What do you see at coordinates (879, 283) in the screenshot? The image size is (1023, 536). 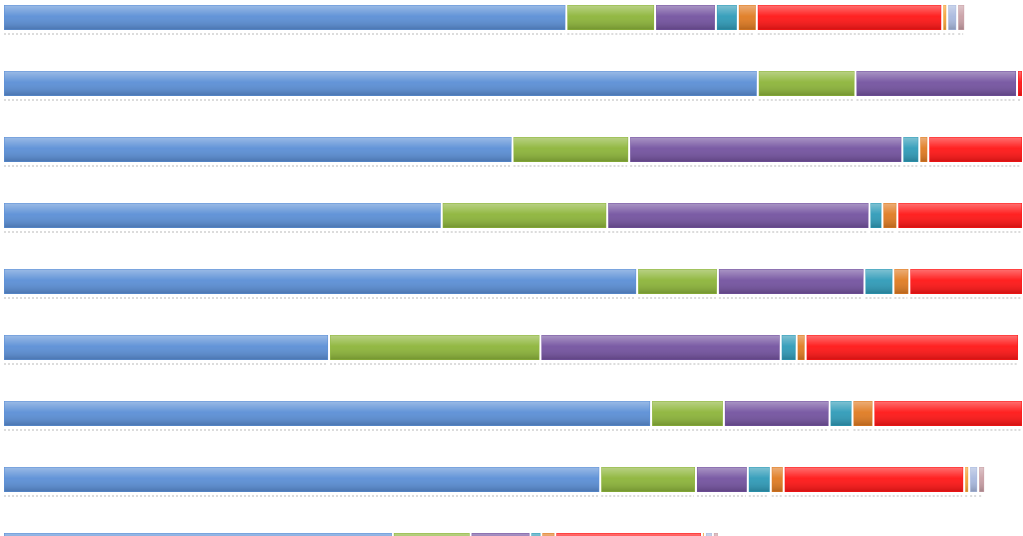 I see `bar-segment-r5-s4` at bounding box center [879, 283].